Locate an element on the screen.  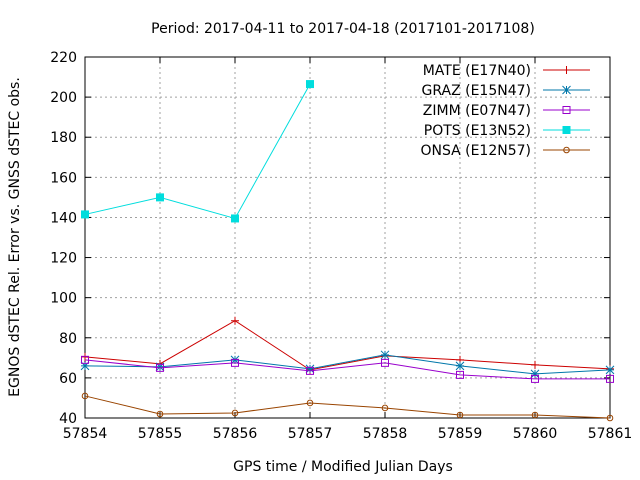
x-axis-label: GPS time / Modified Julian Days is located at coordinates (343, 467).